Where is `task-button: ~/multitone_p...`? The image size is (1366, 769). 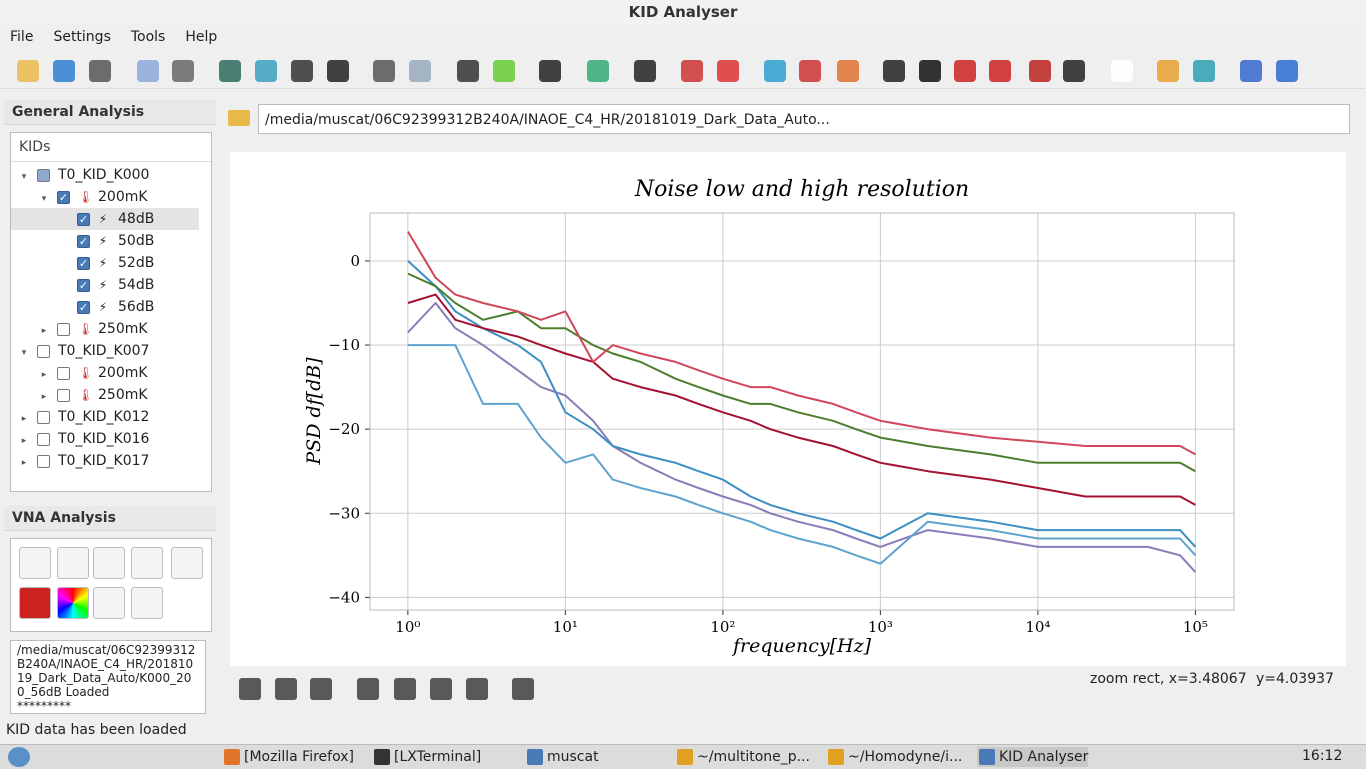 task-button: ~/multitone_p... is located at coordinates (742, 757).